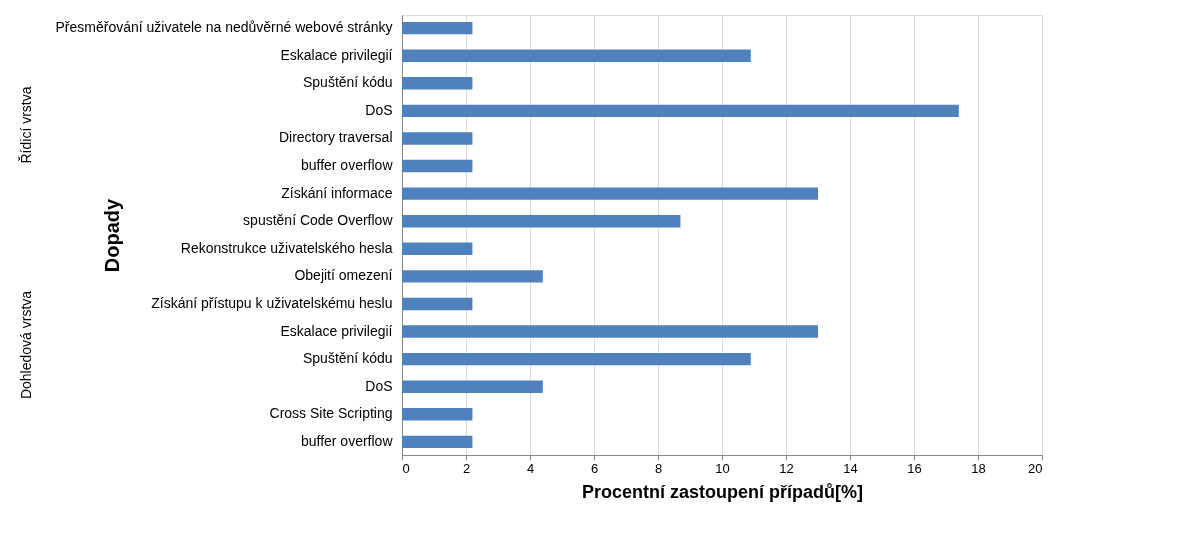 The image size is (1190, 539). What do you see at coordinates (406, 468) in the screenshot?
I see `x-tick-label: 0` at bounding box center [406, 468].